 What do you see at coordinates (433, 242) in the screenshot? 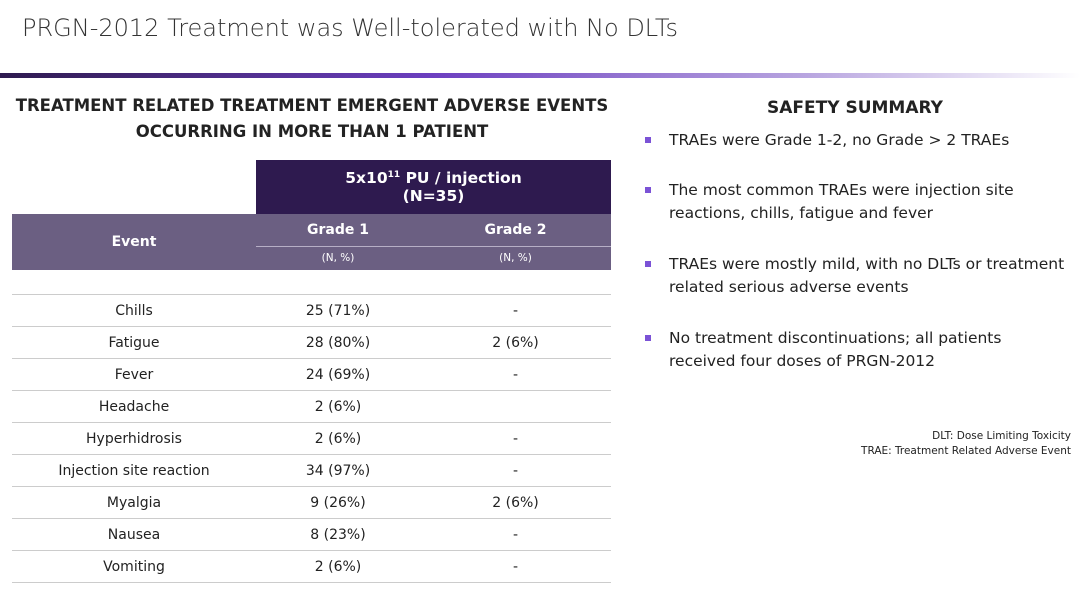
I see `grade-header-bg` at bounding box center [433, 242].